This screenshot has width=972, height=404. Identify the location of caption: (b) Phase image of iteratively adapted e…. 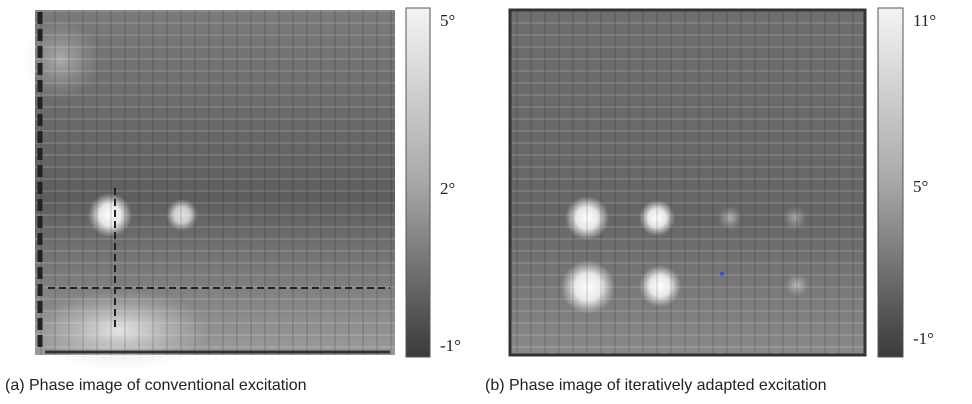
(656, 385).